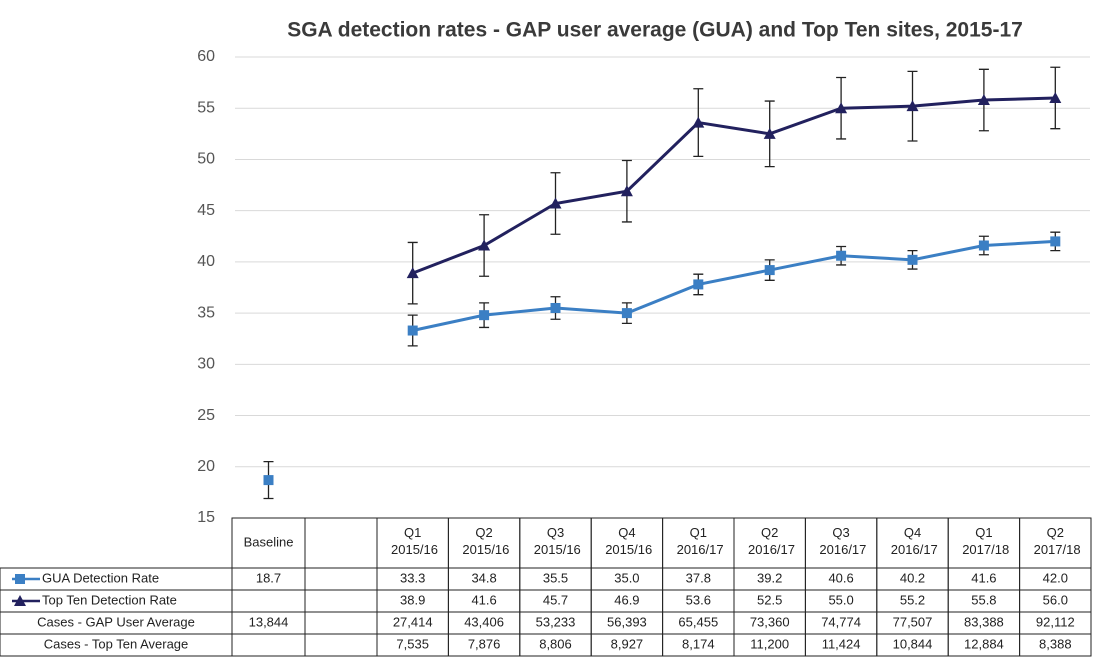 The width and height of the screenshot is (1093, 669). Describe the element at coordinates (912, 599) in the screenshot. I see `table-value: 55.2` at that location.